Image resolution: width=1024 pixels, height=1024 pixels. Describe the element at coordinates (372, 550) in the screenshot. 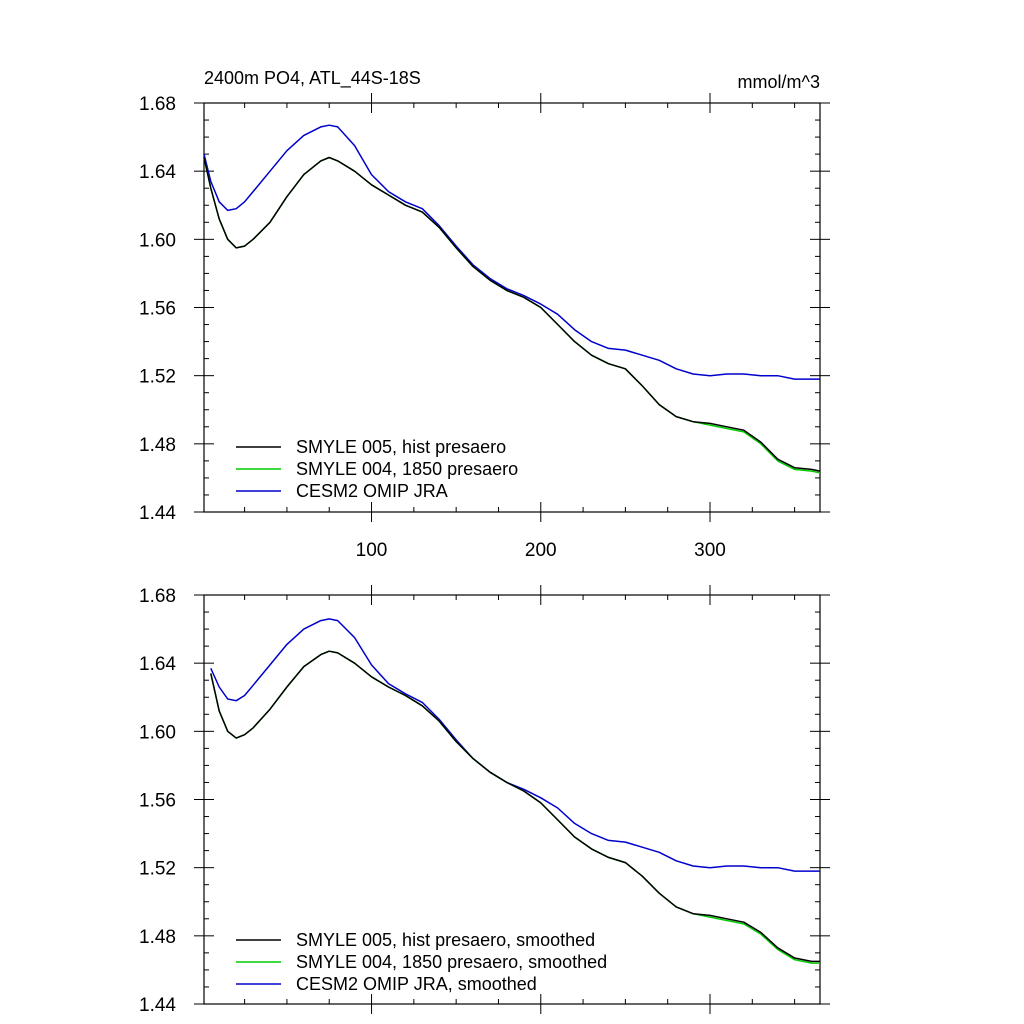

I see `x-tick-label: 100` at that location.